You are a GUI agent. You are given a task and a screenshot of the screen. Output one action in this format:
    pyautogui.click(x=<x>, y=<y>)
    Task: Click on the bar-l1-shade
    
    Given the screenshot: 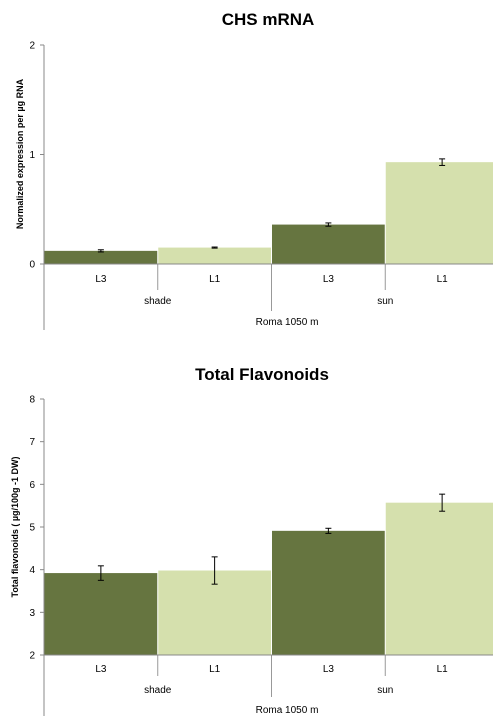 What is the action you would take?
    pyautogui.click(x=214, y=255)
    